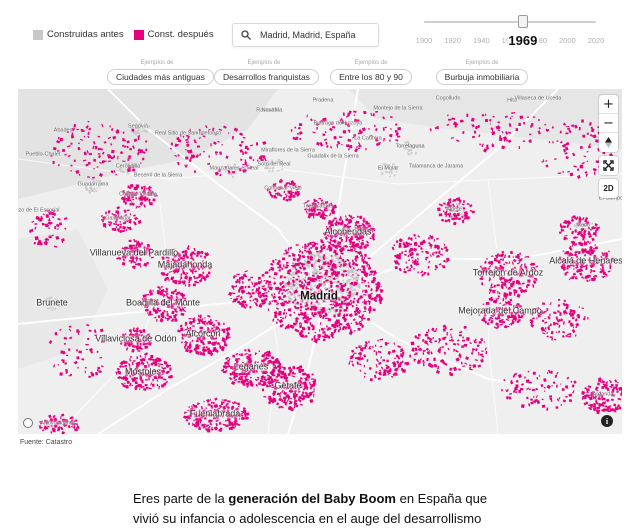 The image size is (640, 528). I want to click on current-year-label: 1969, so click(523, 40).